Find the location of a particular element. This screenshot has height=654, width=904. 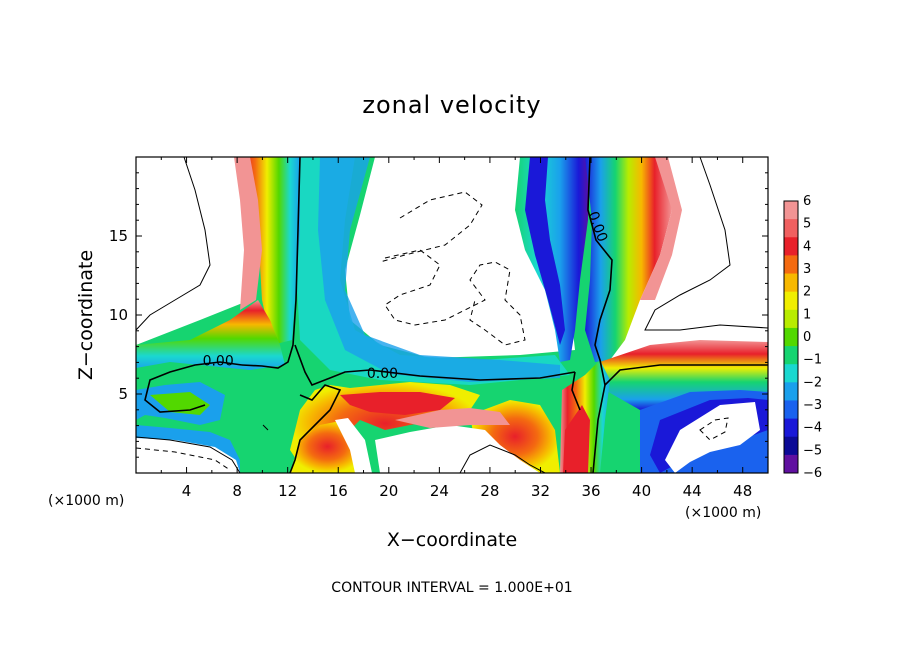

contour-bottom-left is located at coordinates (188, 454).